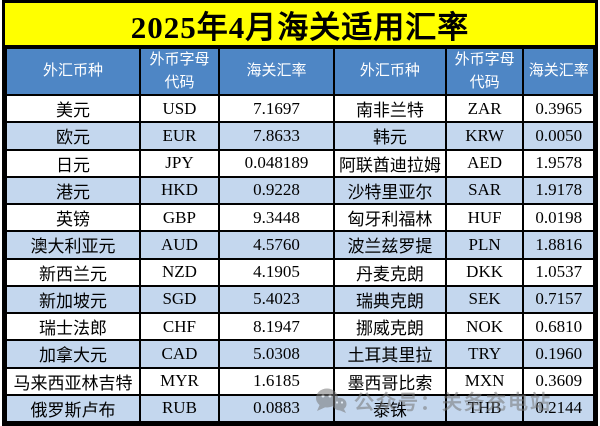 Image resolution: width=600 pixels, height=426 pixels. Describe the element at coordinates (558, 108) in the screenshot. I see `exchange-rate-cell: 0.3965` at that location.